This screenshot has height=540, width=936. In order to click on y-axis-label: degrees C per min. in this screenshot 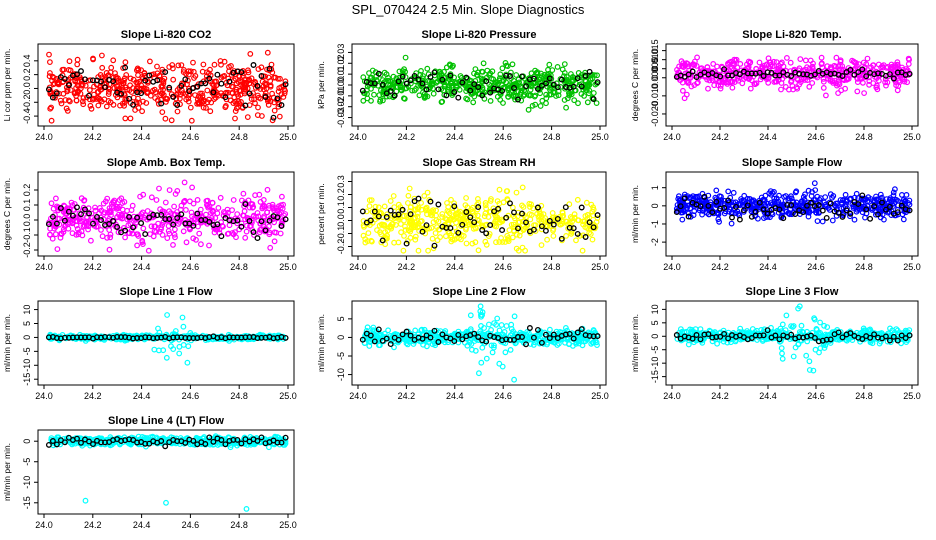, I will do `click(635, 85)`.